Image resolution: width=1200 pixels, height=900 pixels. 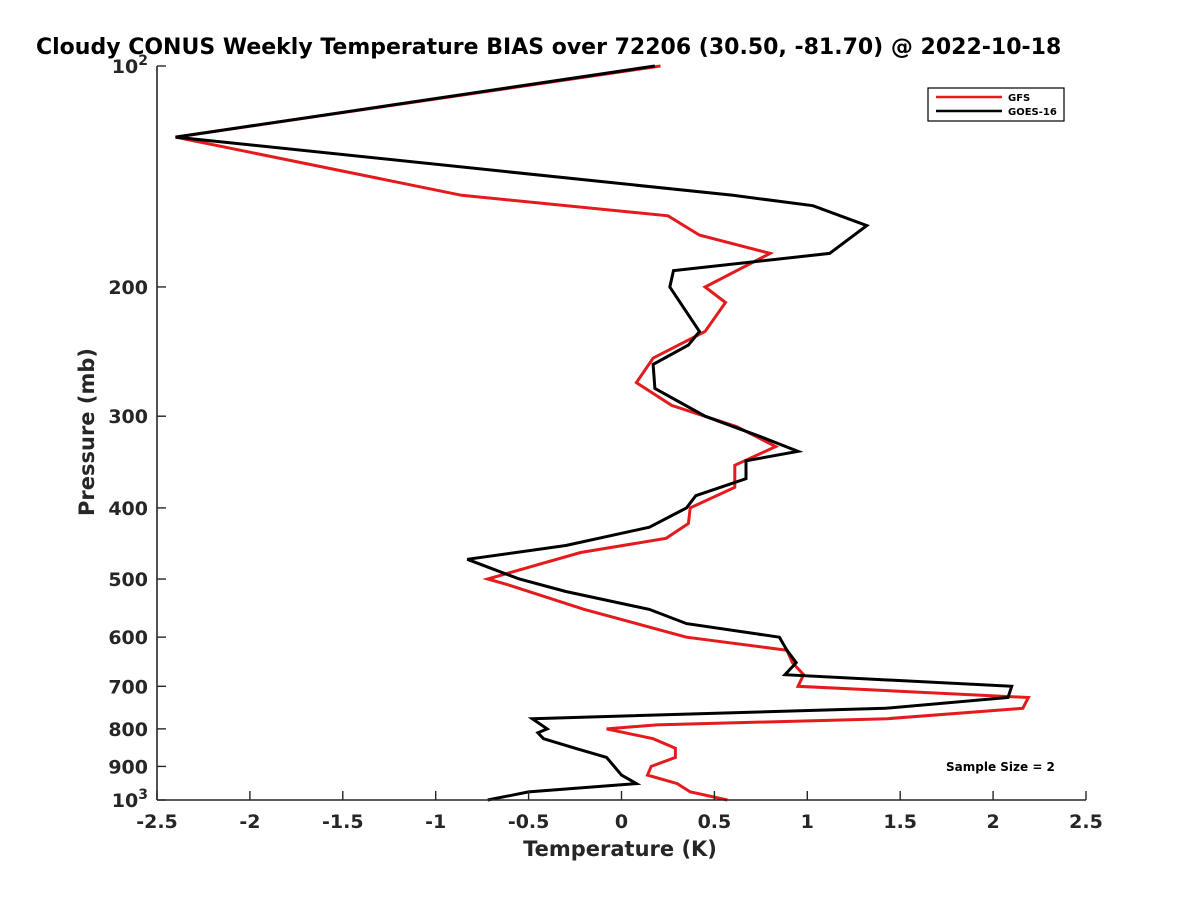 What do you see at coordinates (1000, 767) in the screenshot?
I see `sample-size-annotation: Sample Size = 2` at bounding box center [1000, 767].